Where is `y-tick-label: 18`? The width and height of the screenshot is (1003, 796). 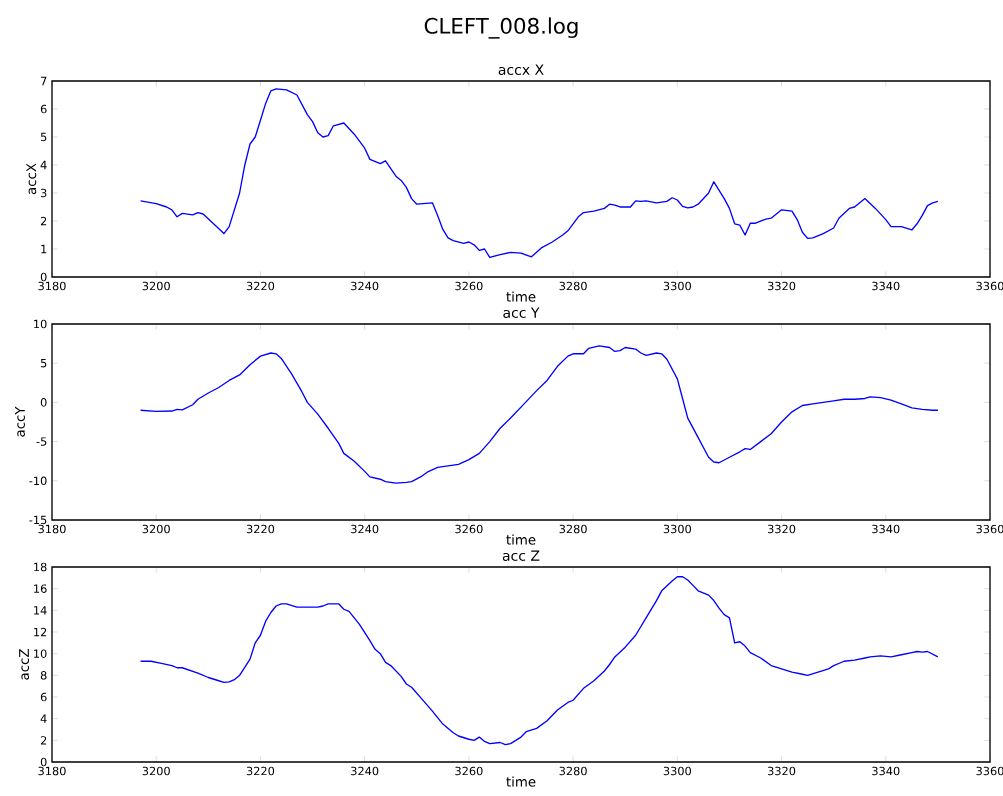
y-tick-label: 18 is located at coordinates (40, 567).